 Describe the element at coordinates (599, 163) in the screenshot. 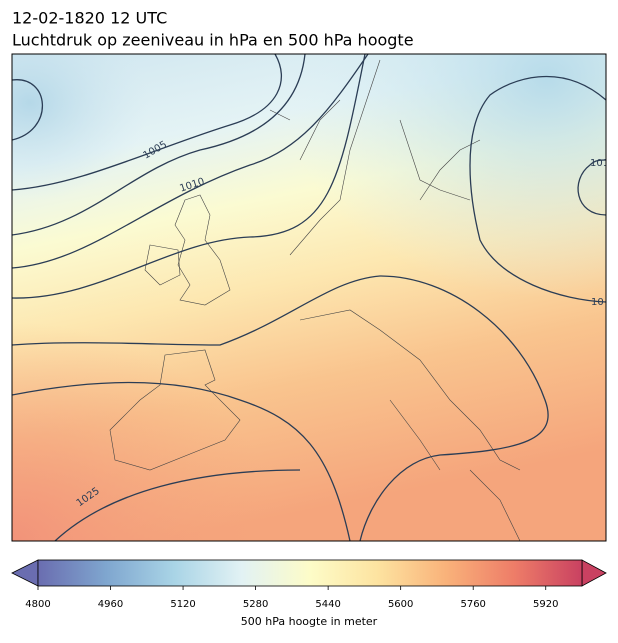

I see `contour-label: 101` at that location.